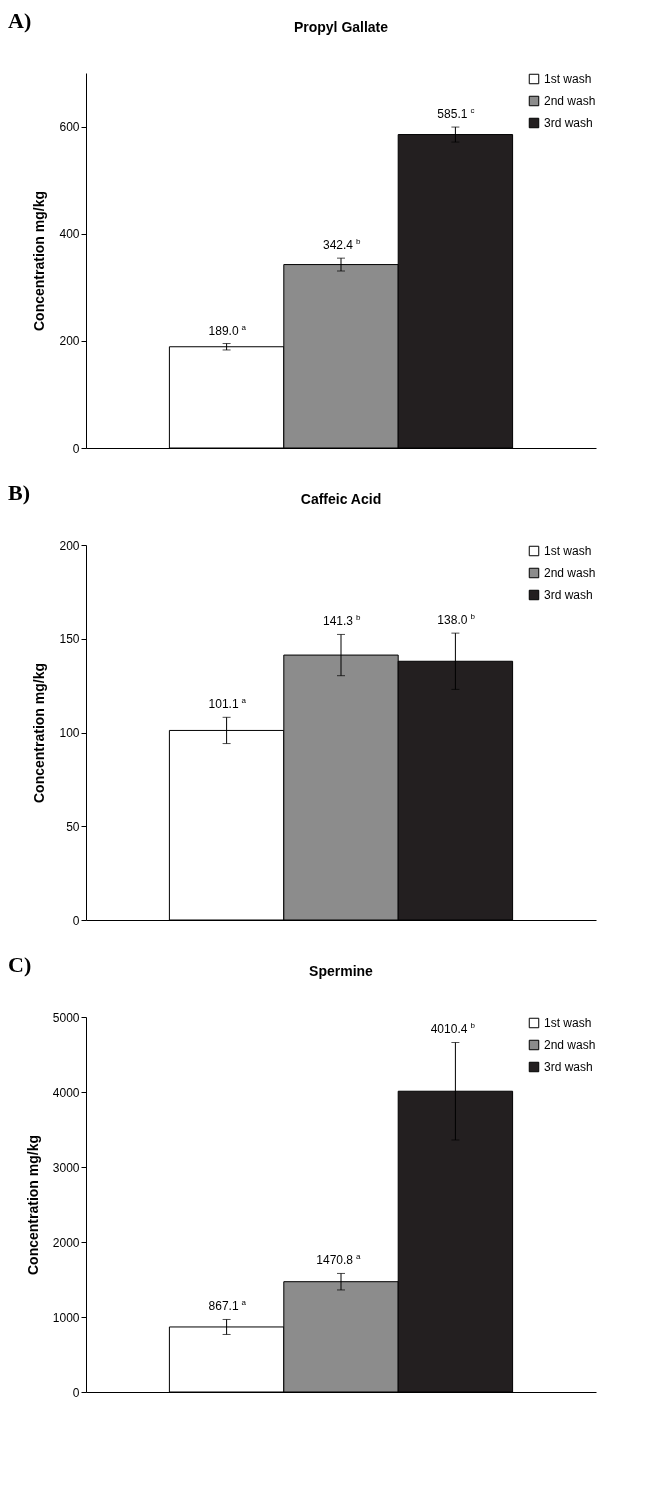 This screenshot has width=654, height=1486. What do you see at coordinates (69, 733) in the screenshot?
I see `y-tick-label: 100` at bounding box center [69, 733].